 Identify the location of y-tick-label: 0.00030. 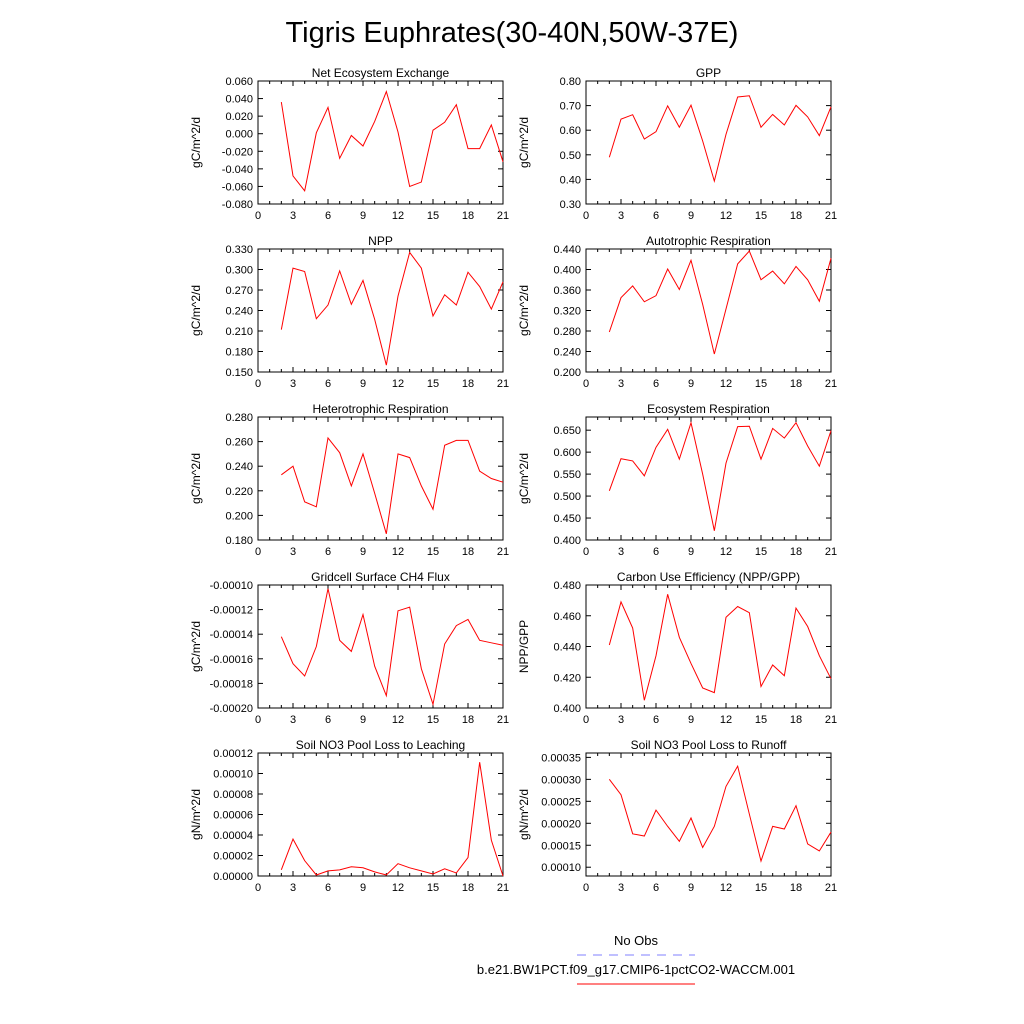
(561, 780).